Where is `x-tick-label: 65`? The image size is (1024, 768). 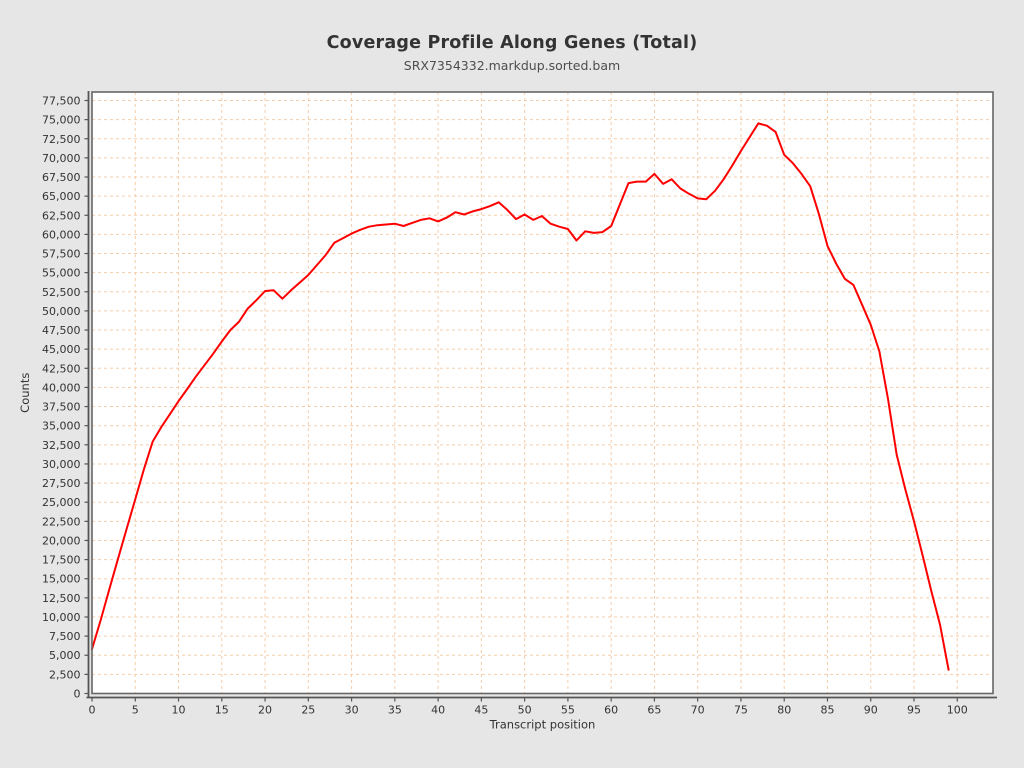 x-tick-label: 65 is located at coordinates (654, 710).